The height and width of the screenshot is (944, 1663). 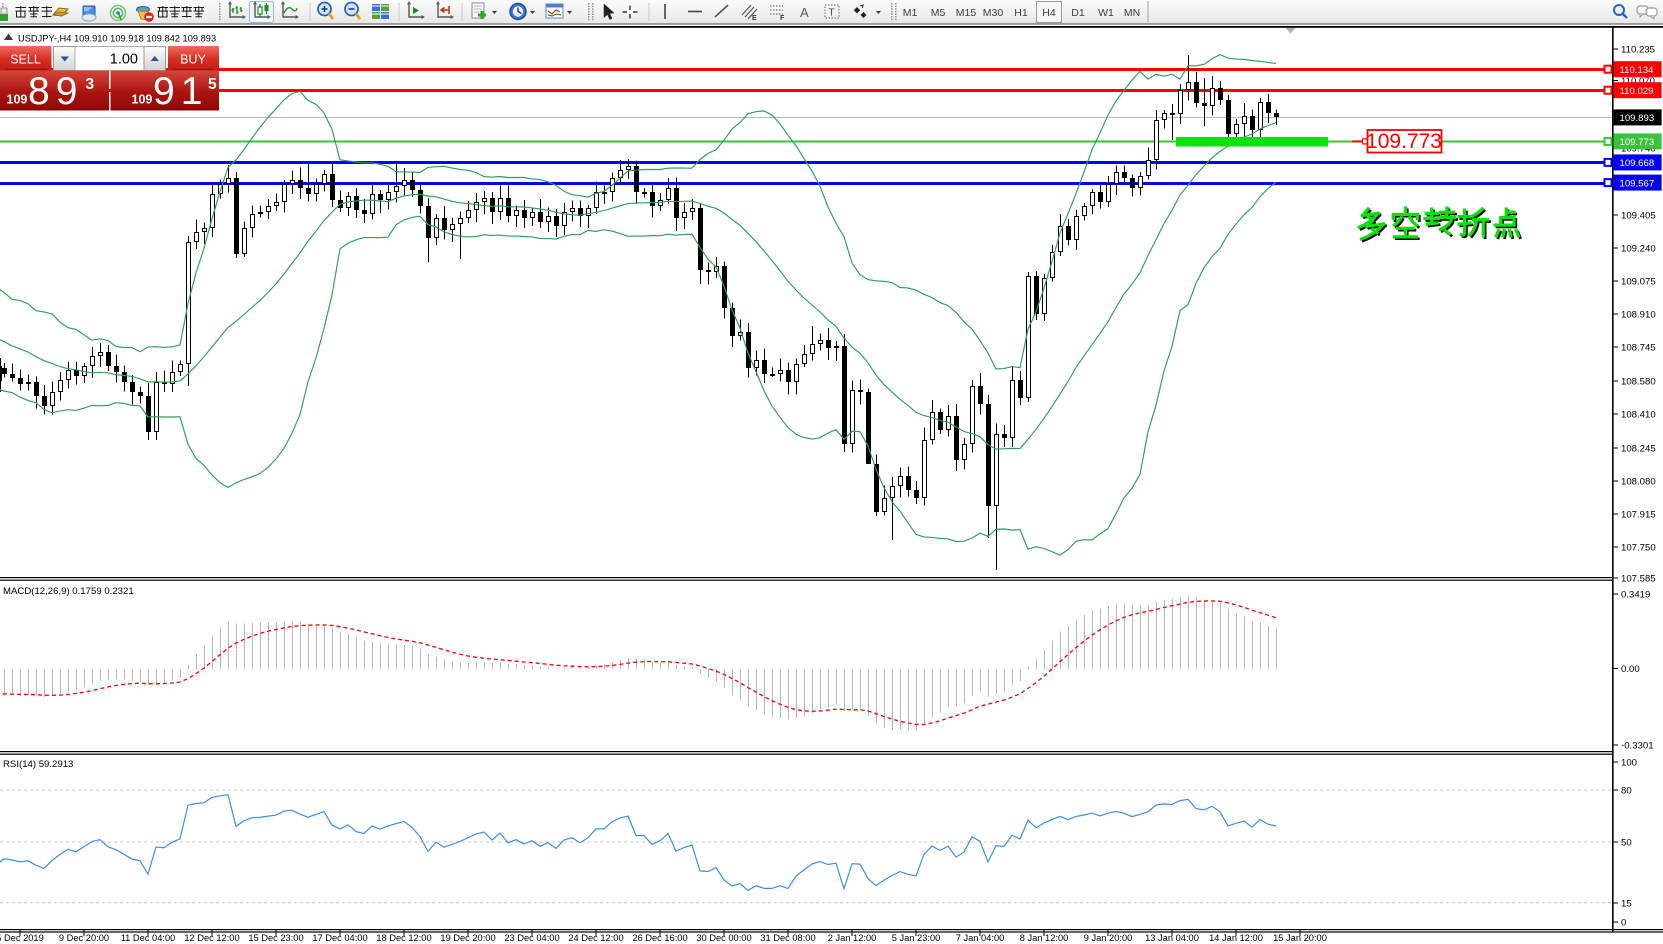 What do you see at coordinates (180, 91) in the screenshot?
I see `svg-text: 91` at bounding box center [180, 91].